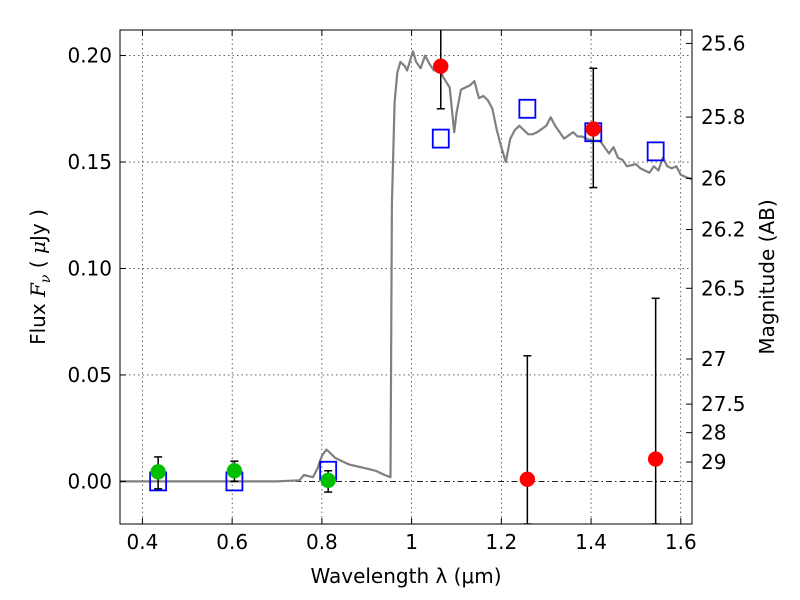 This screenshot has width=800, height=600. Describe the element at coordinates (89, 481) in the screenshot. I see `y-tick-label: 0.00` at that location.